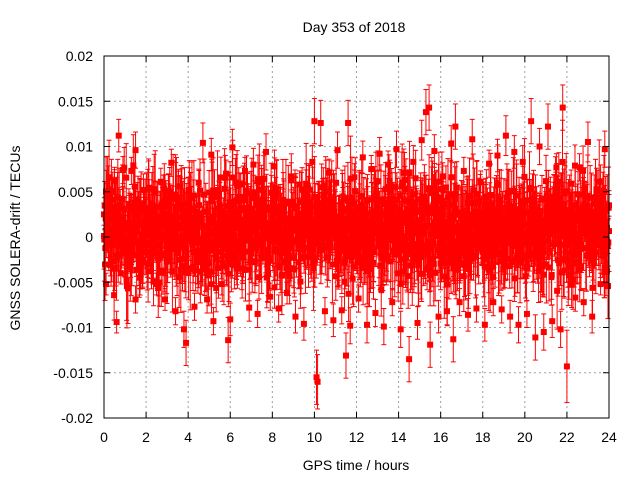 This screenshot has width=640, height=480. What do you see at coordinates (354, 27) in the screenshot?
I see `chart-title: Day 353 of 2018` at bounding box center [354, 27].